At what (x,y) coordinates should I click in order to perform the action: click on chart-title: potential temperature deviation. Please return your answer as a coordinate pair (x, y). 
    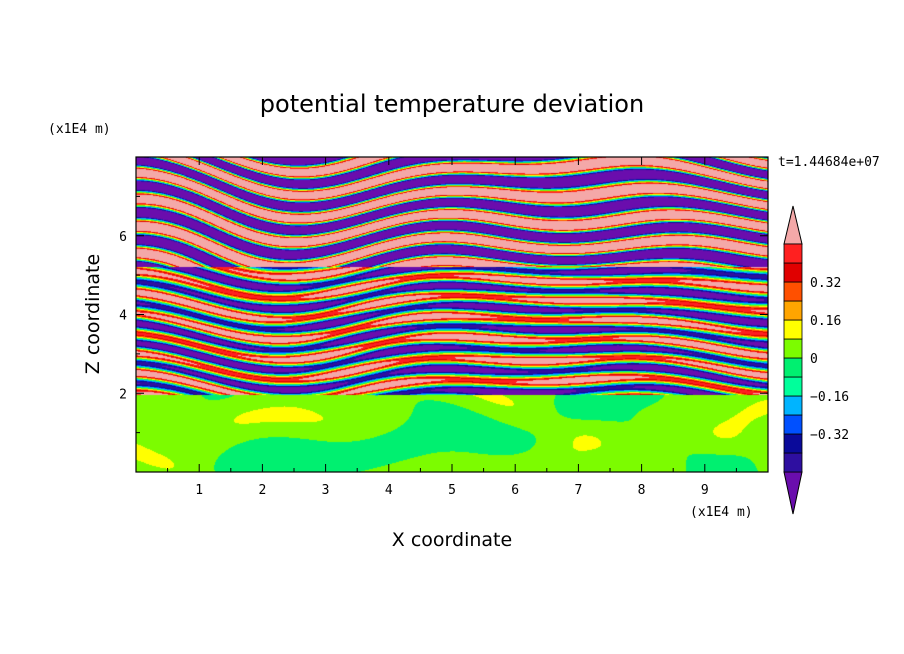
    Looking at the image, I should click on (452, 104).